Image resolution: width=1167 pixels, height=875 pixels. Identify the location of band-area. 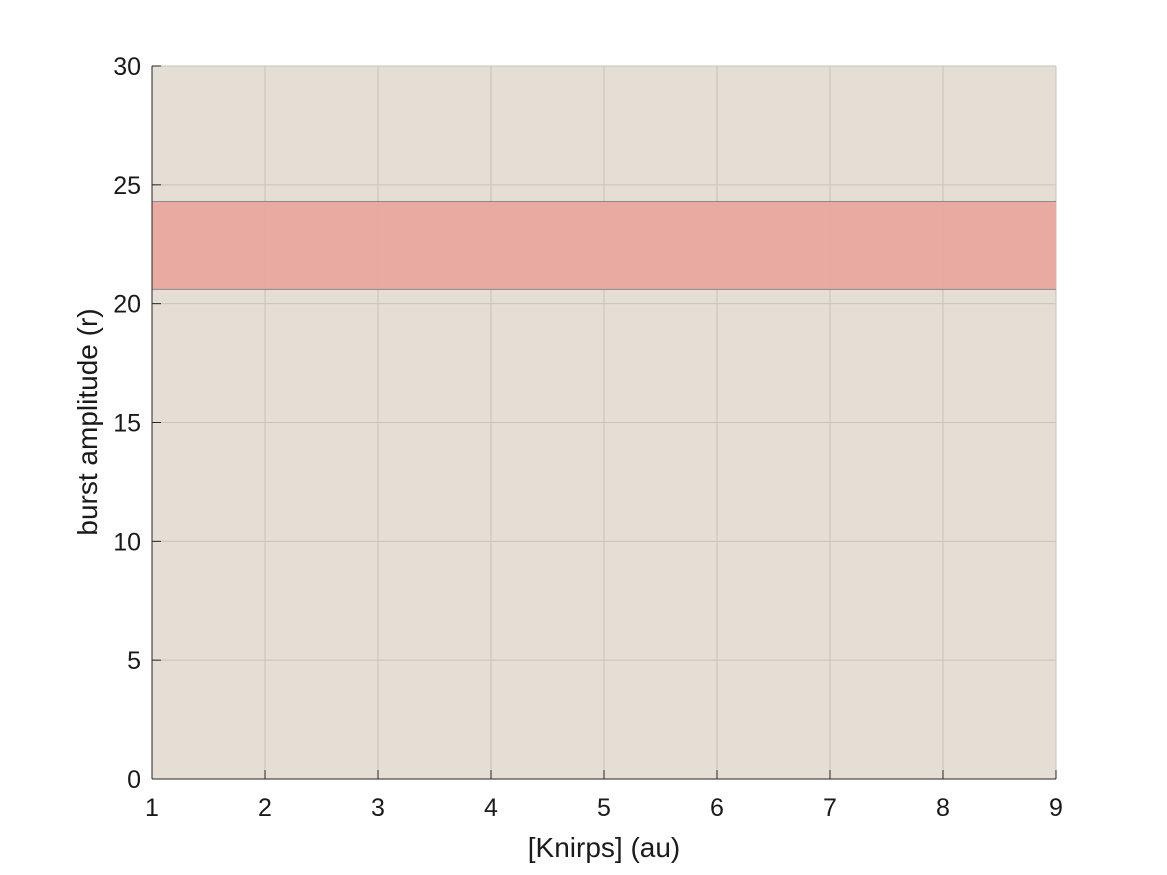
(604, 245).